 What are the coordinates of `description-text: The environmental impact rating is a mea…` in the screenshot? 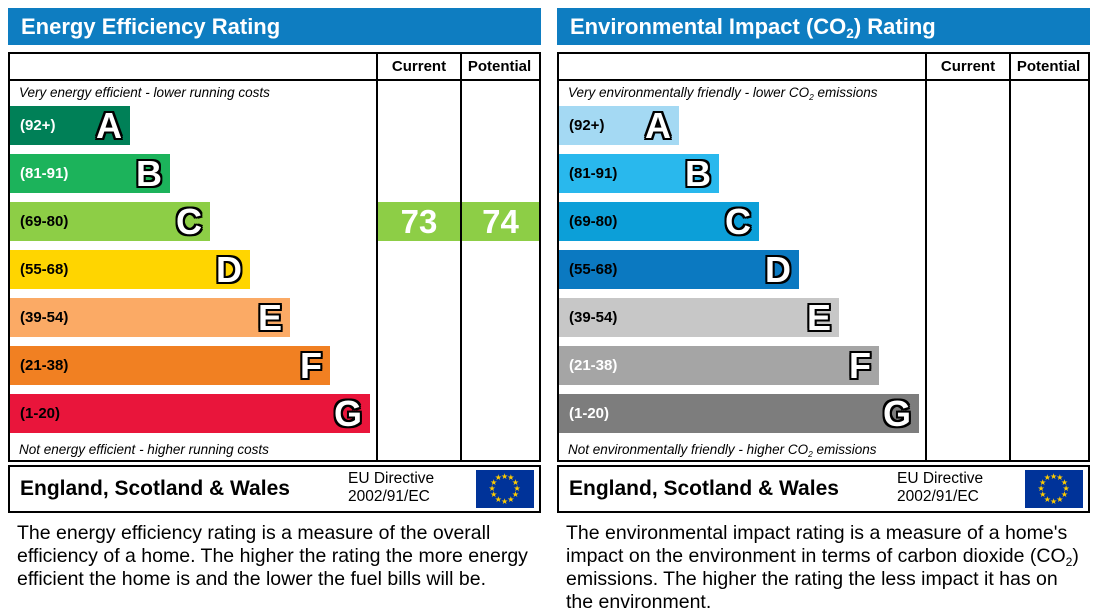 It's located at (817, 544).